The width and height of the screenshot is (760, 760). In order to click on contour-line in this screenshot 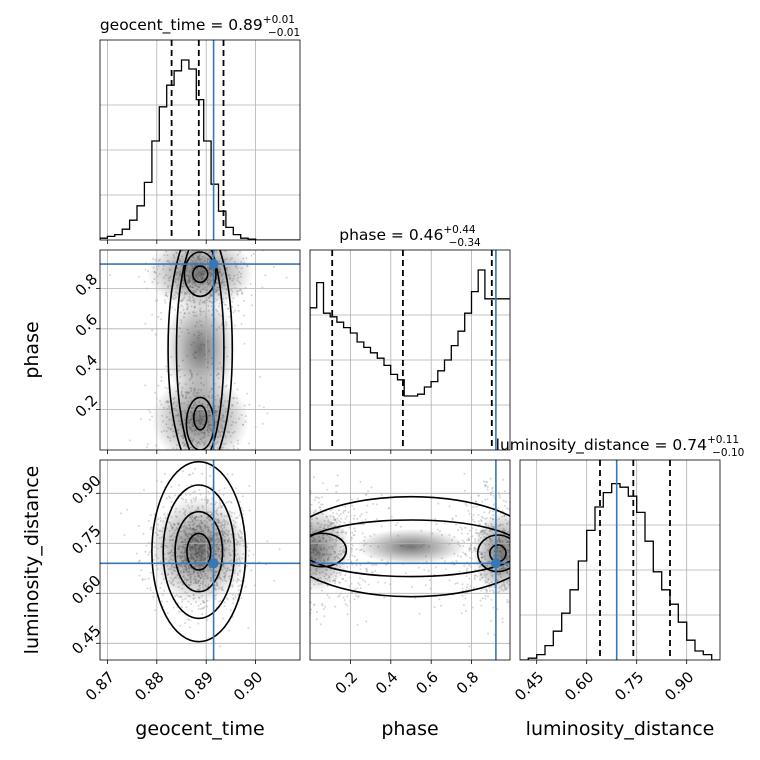, I will do `click(200, 350)`.